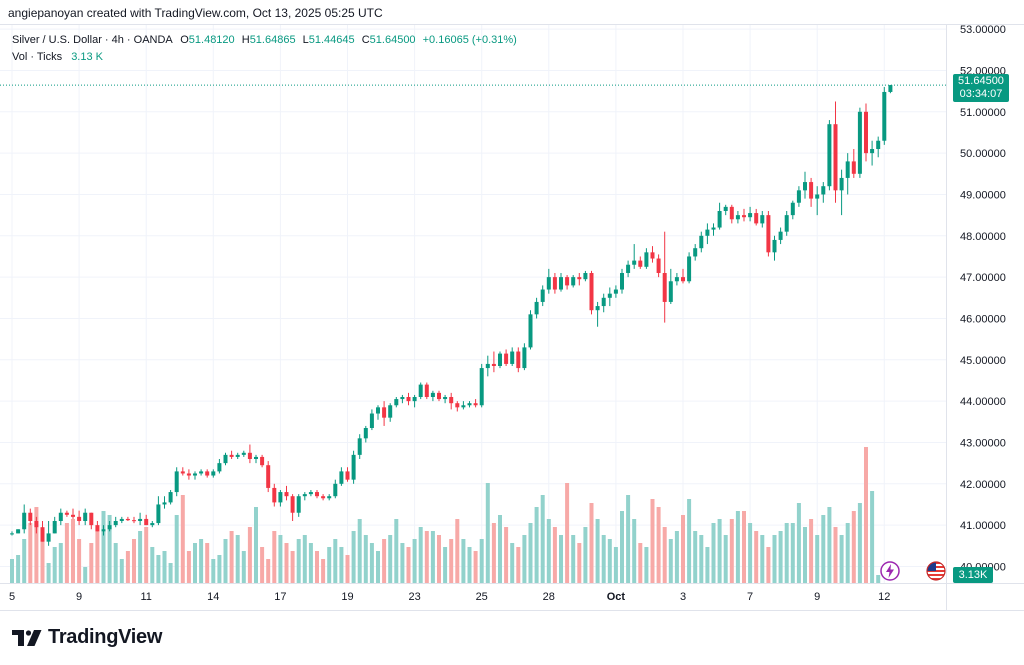  What do you see at coordinates (890, 571) in the screenshot?
I see `lightning-icon` at bounding box center [890, 571].